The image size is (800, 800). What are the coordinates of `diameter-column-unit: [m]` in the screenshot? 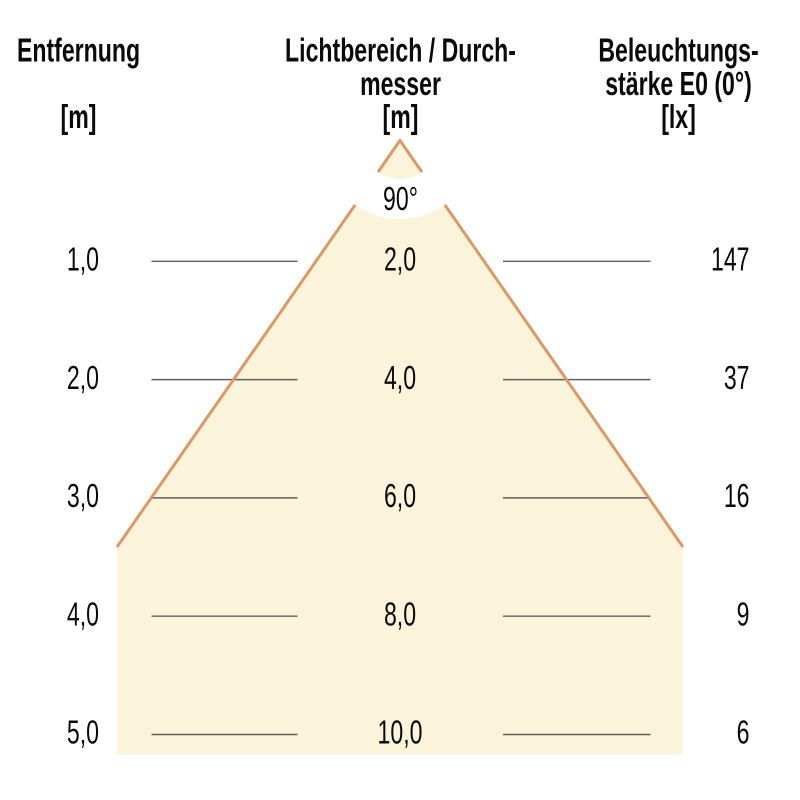 It's located at (401, 117).